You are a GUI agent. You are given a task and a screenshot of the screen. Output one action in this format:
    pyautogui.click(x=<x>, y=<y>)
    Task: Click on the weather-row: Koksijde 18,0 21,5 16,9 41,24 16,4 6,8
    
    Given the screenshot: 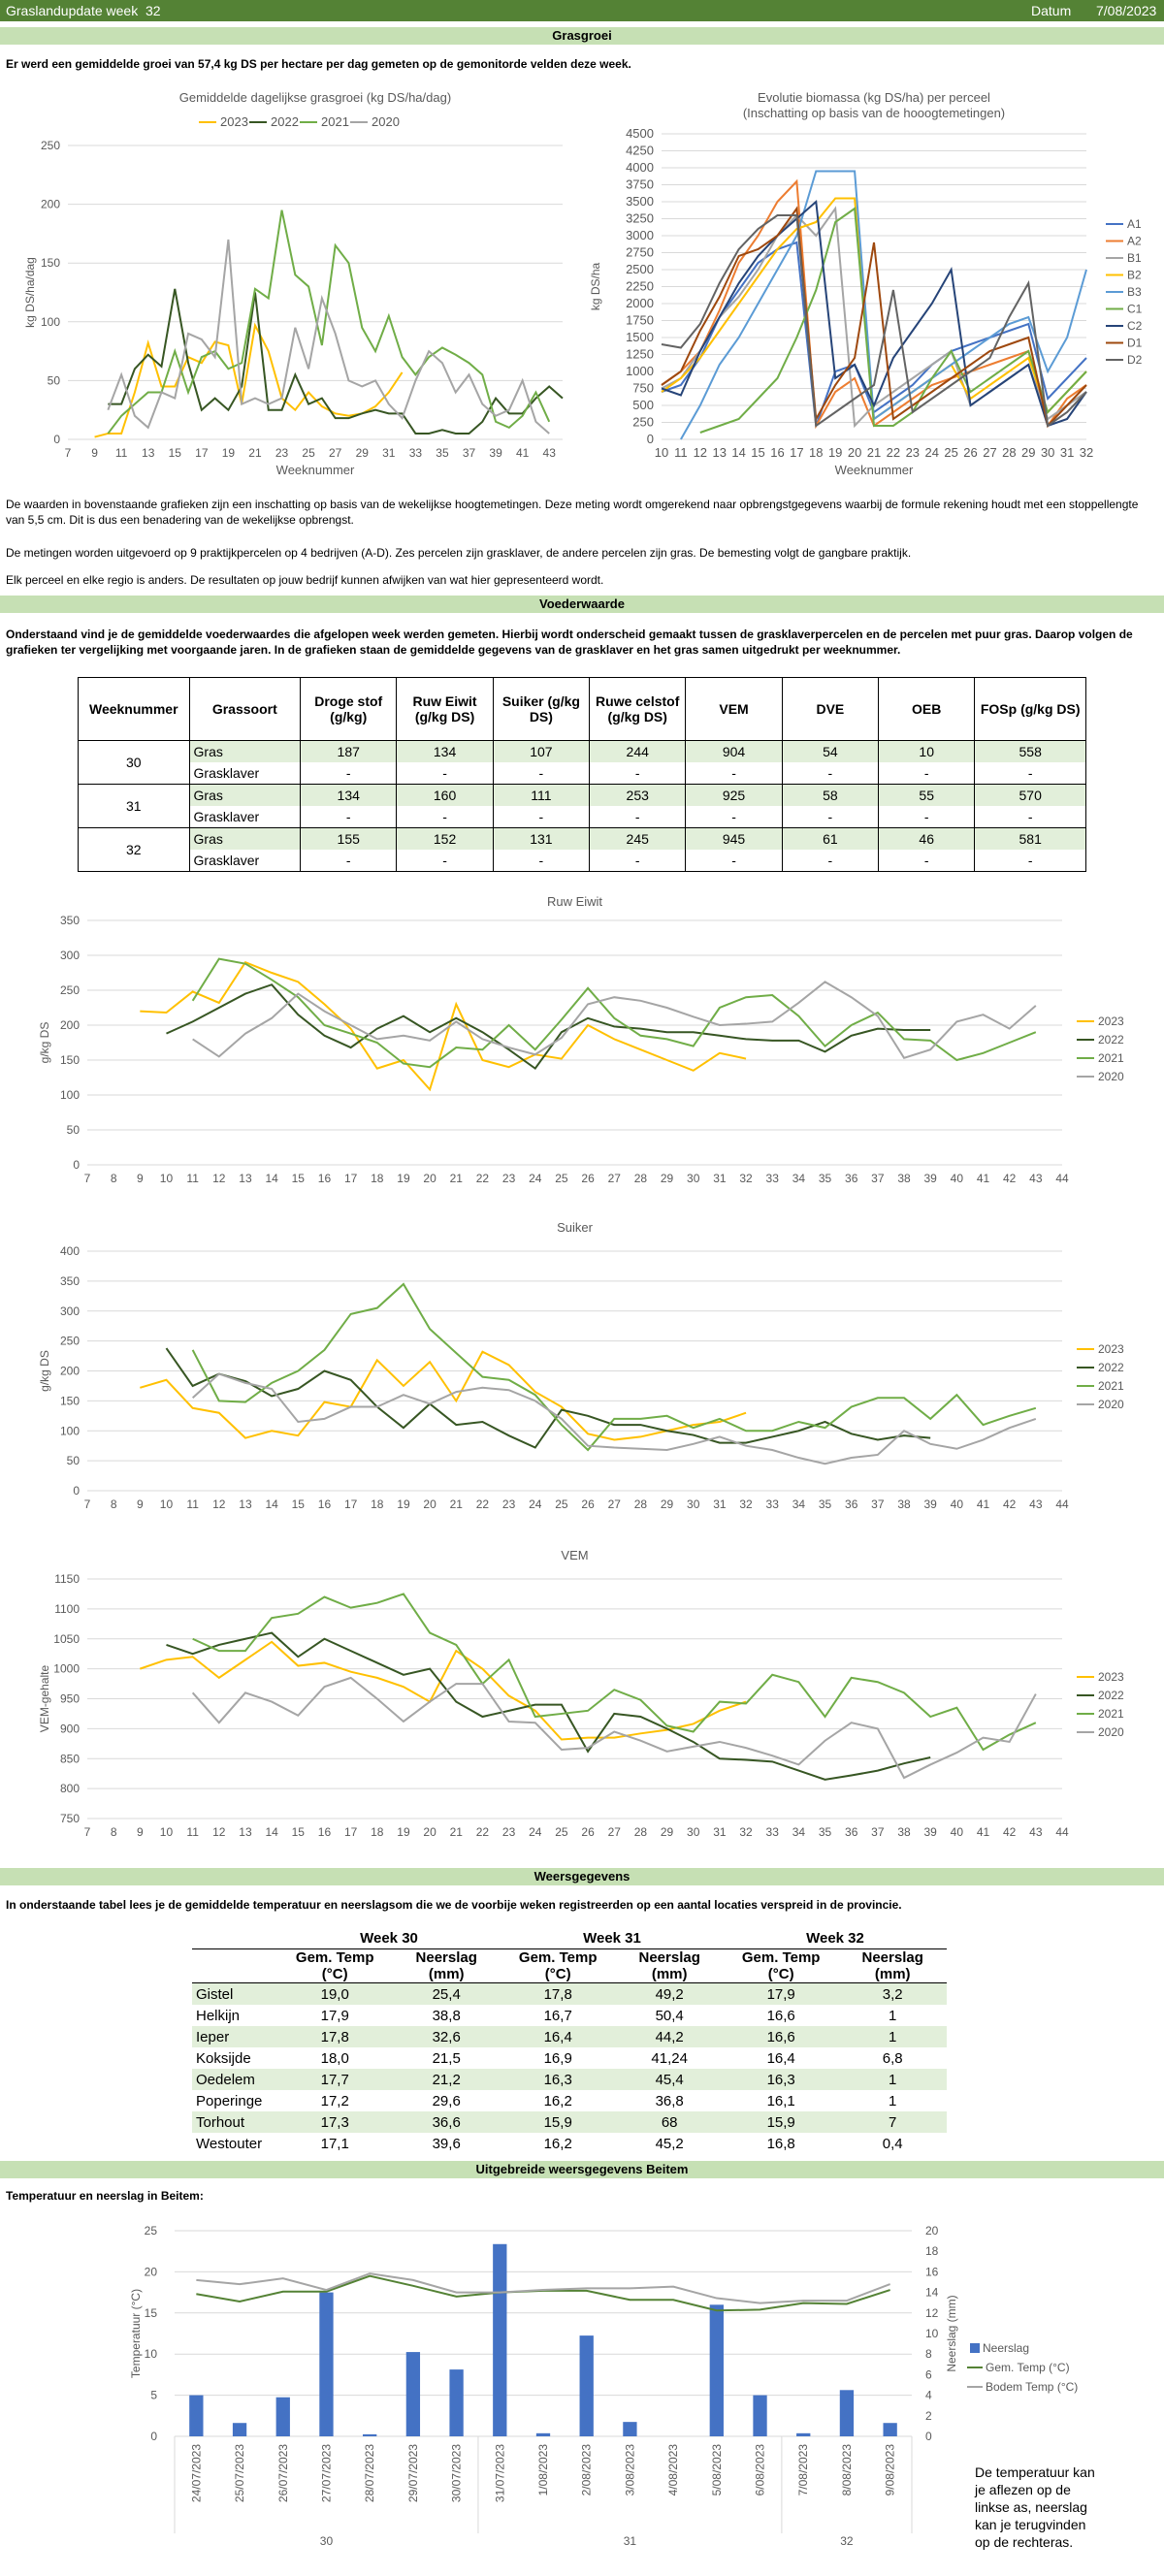 What is the action you would take?
    pyautogui.click(x=569, y=2058)
    